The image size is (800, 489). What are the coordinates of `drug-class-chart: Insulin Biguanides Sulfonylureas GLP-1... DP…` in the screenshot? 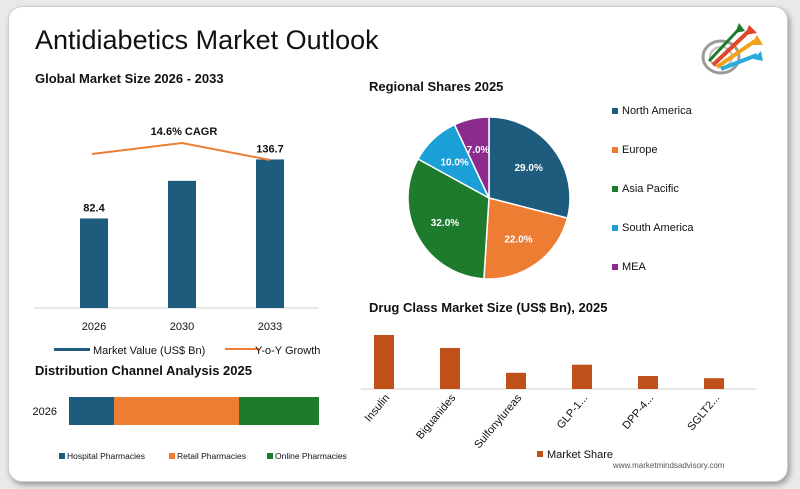 It's located at (558, 398).